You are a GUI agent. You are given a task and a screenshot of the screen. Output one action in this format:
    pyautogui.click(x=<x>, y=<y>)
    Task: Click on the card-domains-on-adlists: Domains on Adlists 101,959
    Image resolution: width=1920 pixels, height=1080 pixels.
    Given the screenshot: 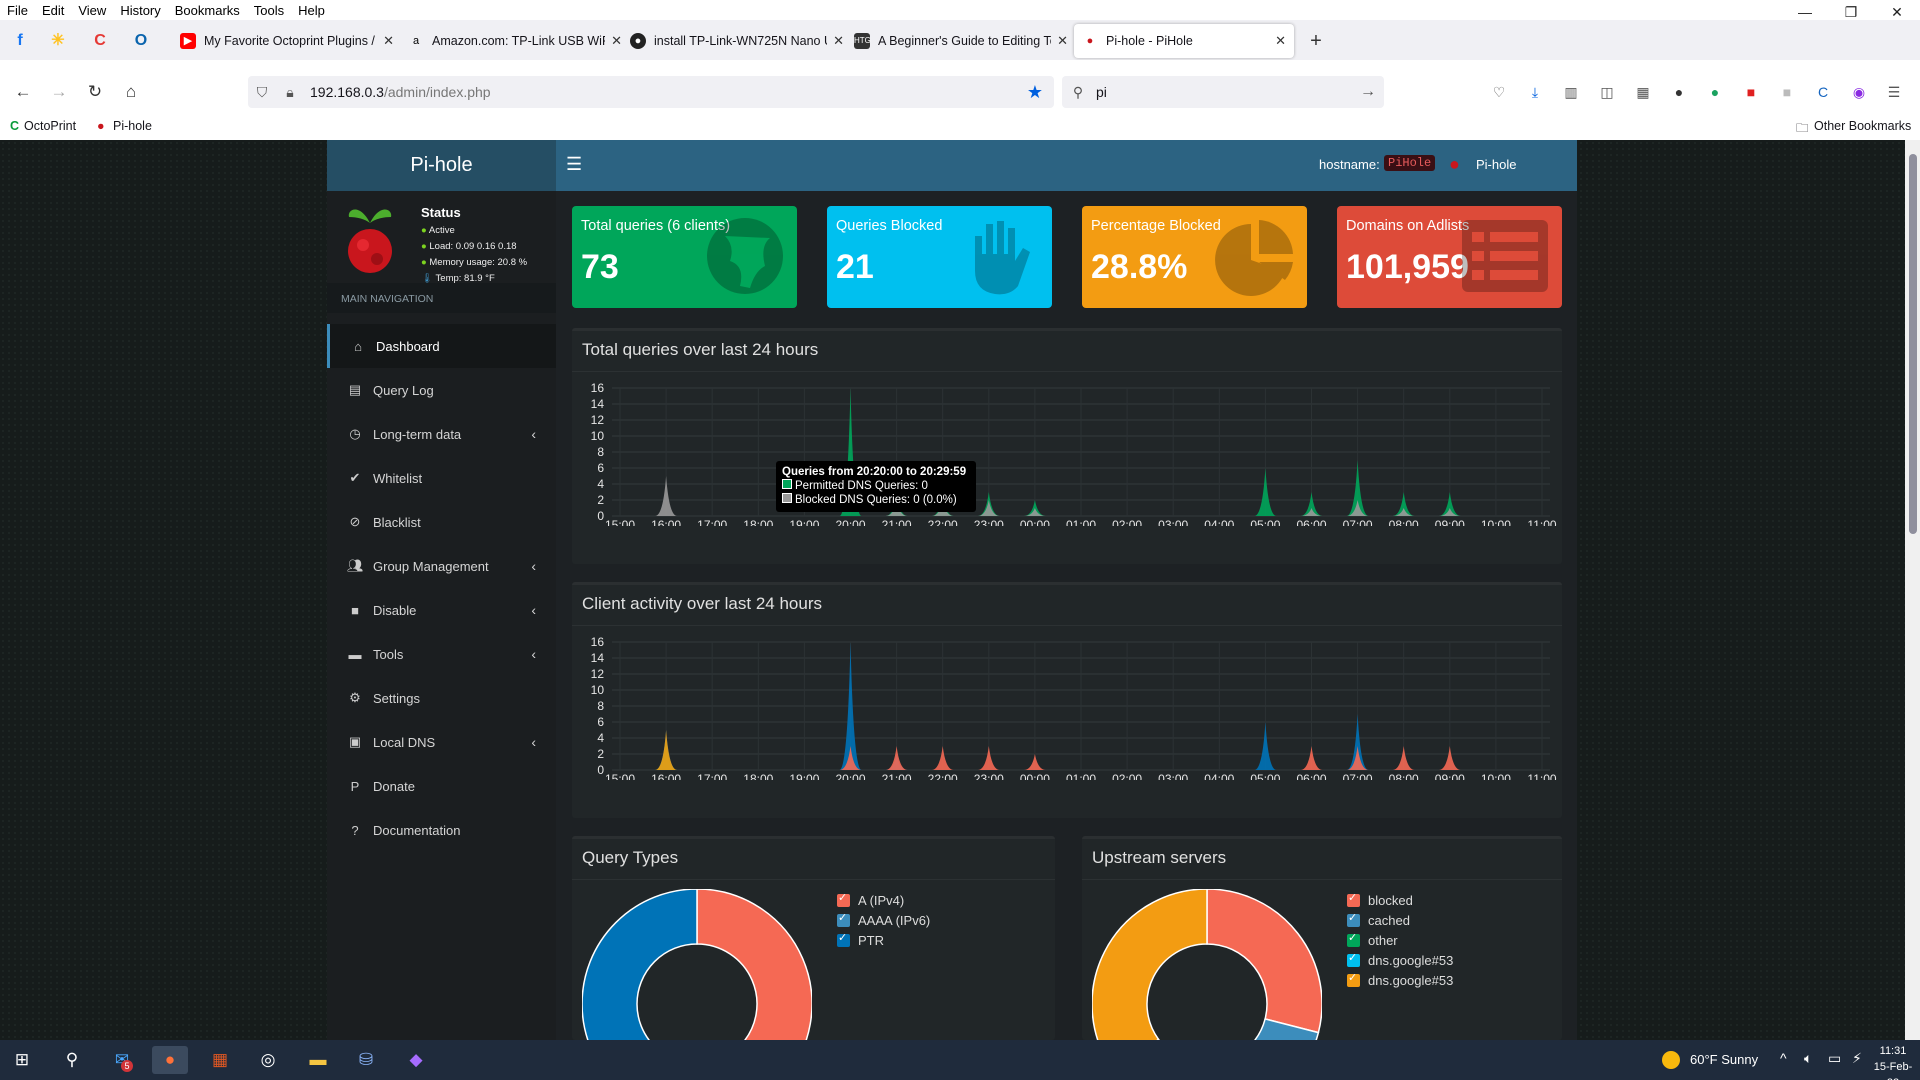 What is the action you would take?
    pyautogui.click(x=1449, y=257)
    